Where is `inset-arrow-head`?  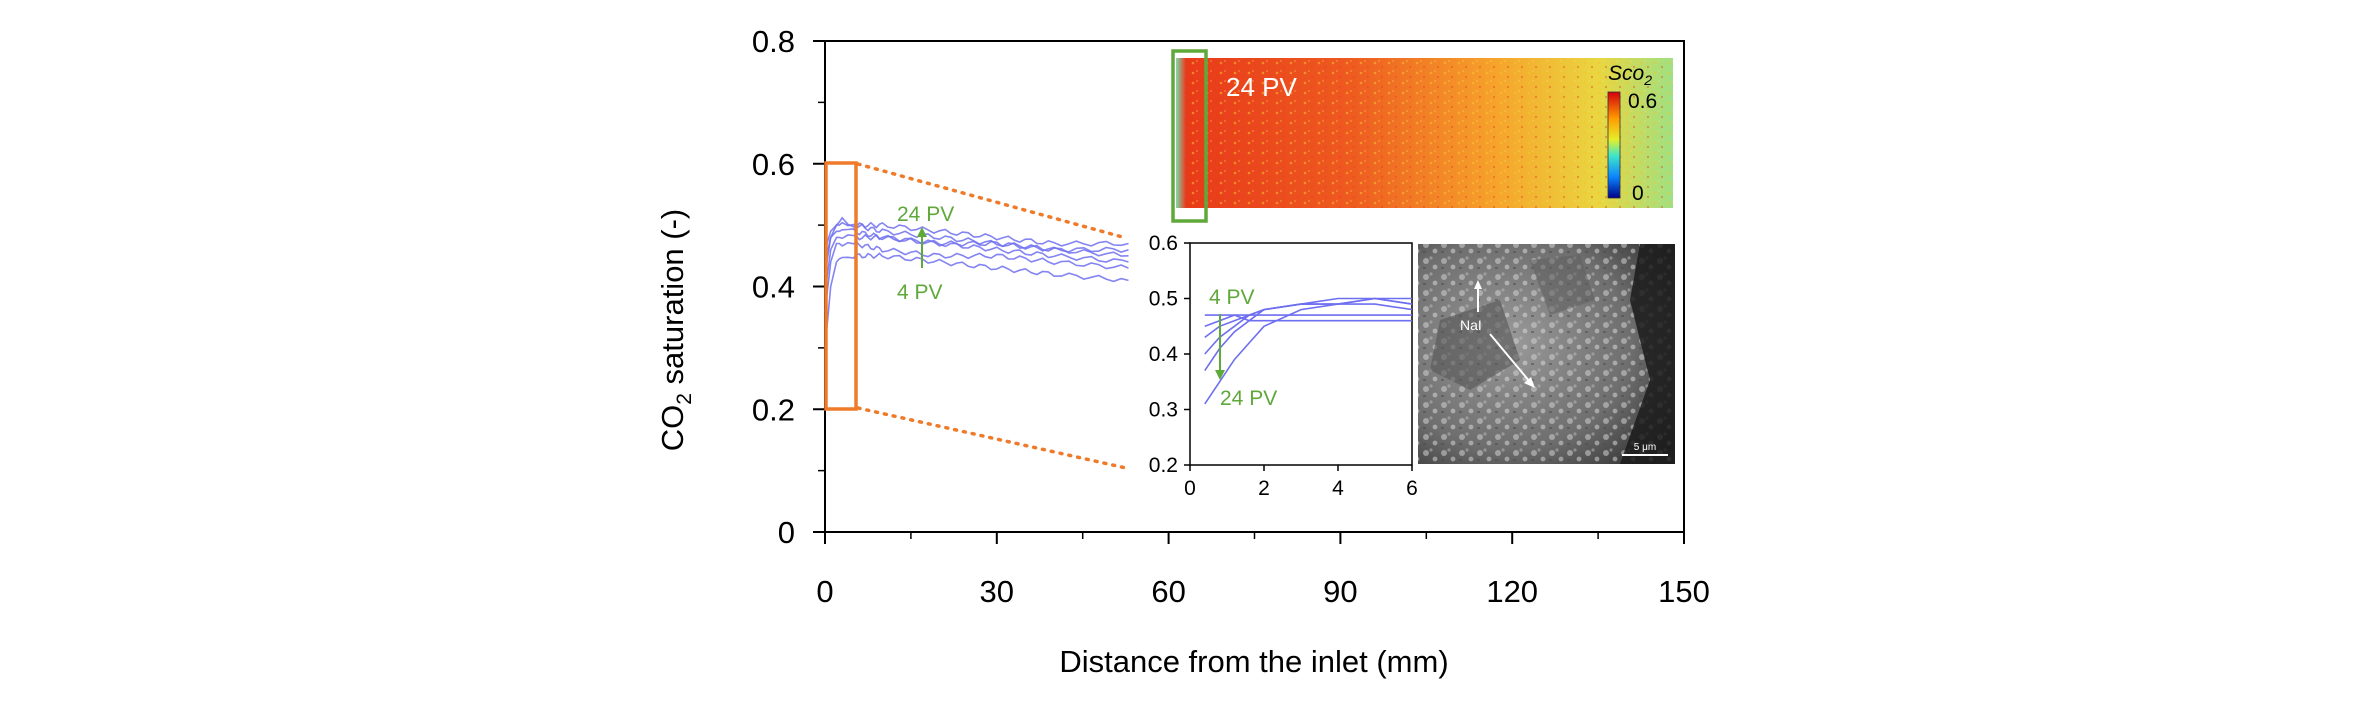 inset-arrow-head is located at coordinates (1220, 375).